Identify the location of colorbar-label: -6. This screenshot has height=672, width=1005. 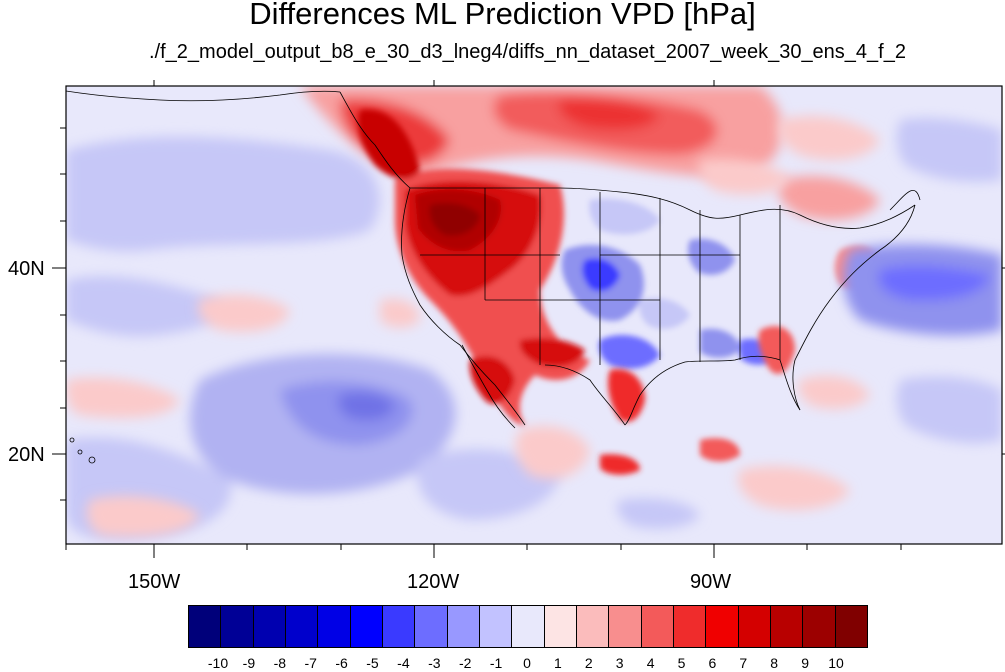
(341, 663).